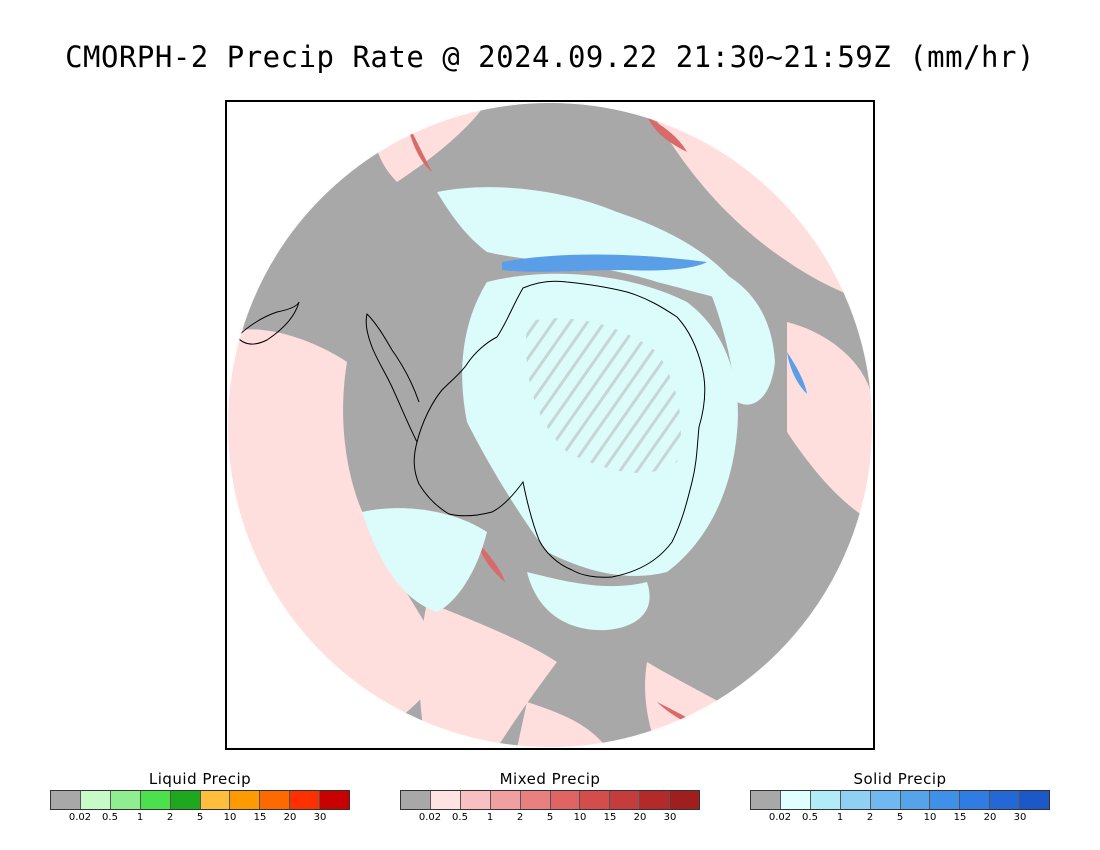  I want to click on solid-precip-north-band, so click(592, 244).